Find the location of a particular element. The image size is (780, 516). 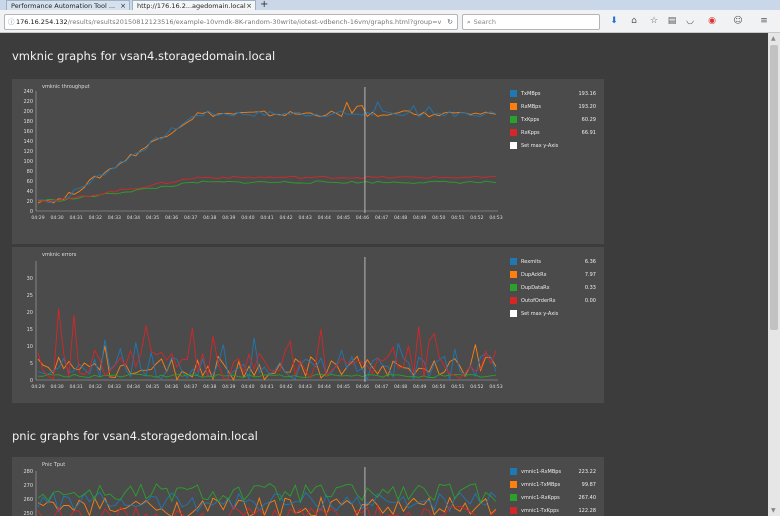

x-tick-label: 04:30 is located at coordinates (56, 387).